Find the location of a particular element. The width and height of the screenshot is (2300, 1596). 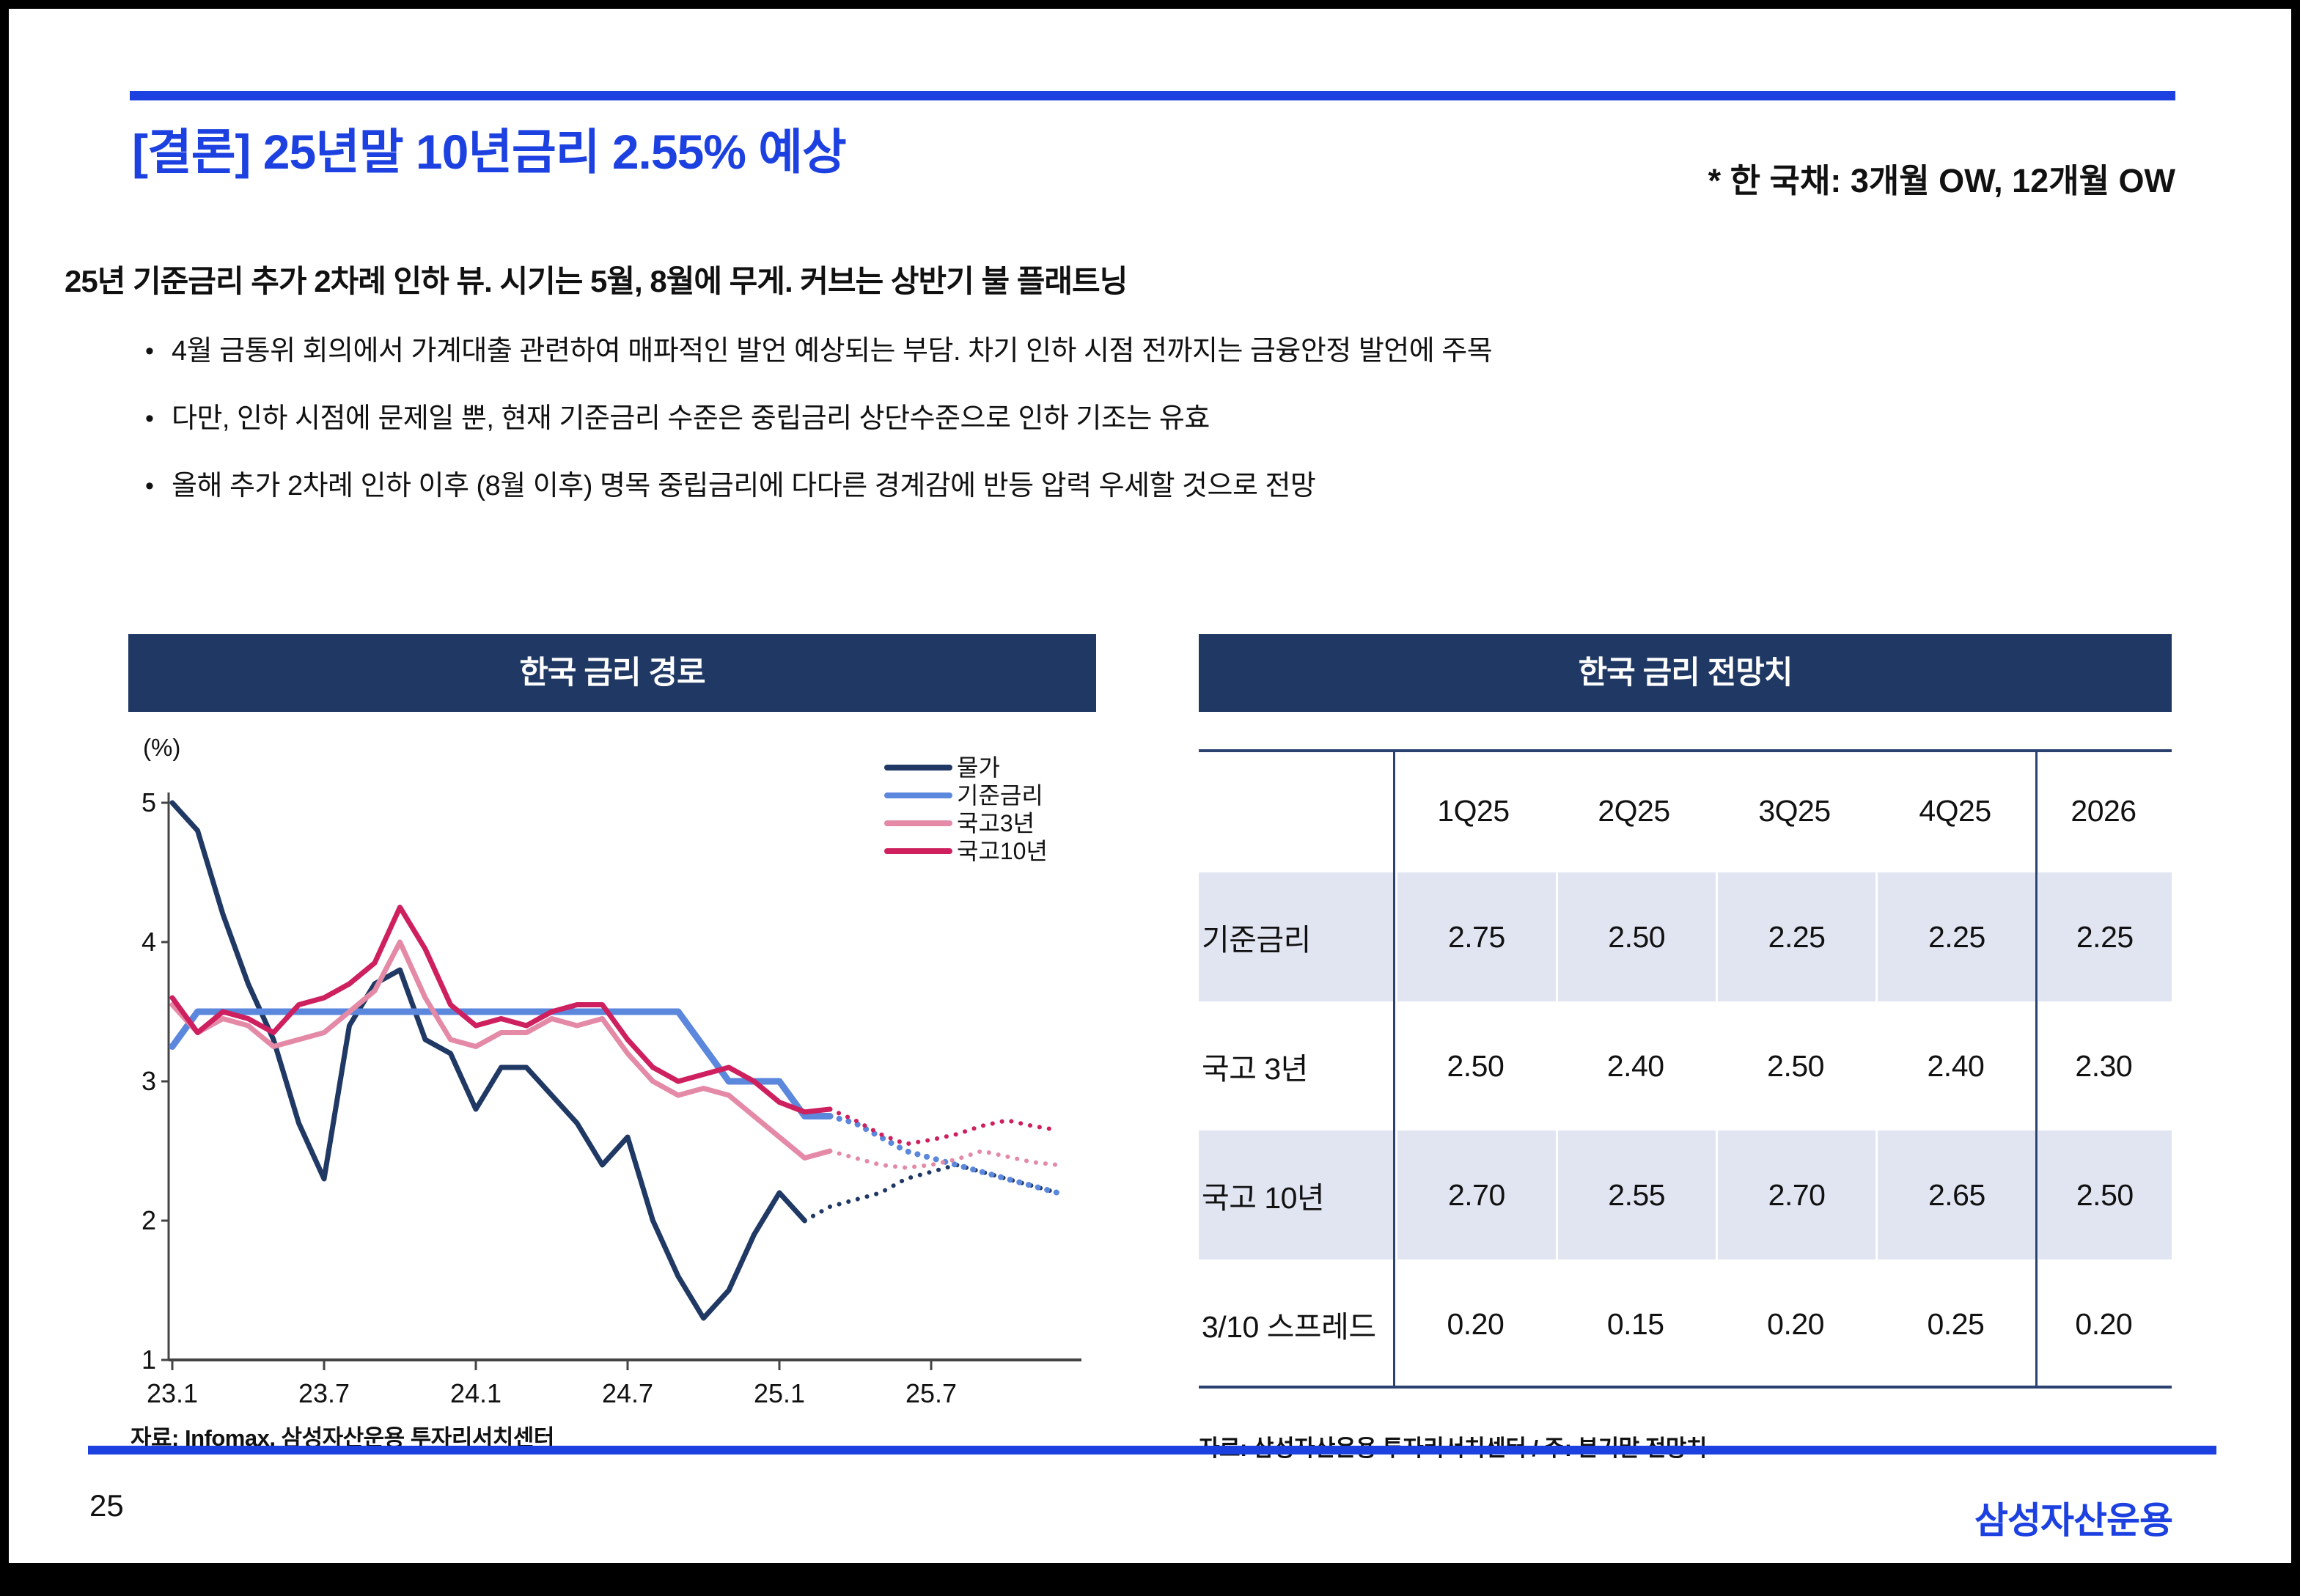

page-number: 25 is located at coordinates (107, 1505).